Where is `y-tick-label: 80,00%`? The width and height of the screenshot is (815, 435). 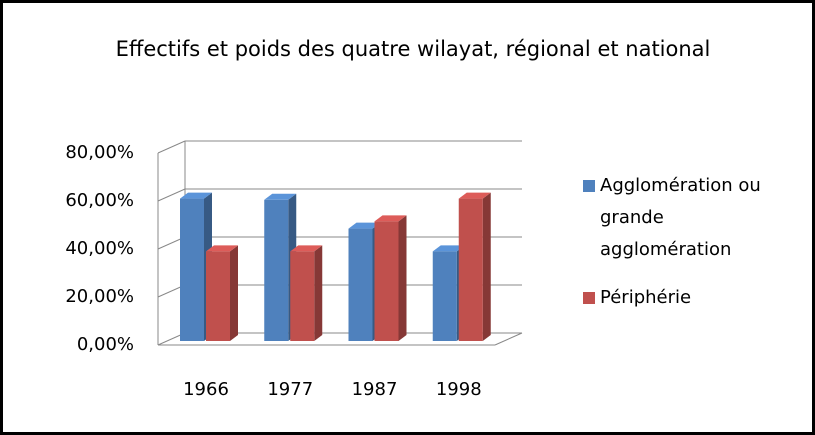 y-tick-label: 80,00% is located at coordinates (99, 152).